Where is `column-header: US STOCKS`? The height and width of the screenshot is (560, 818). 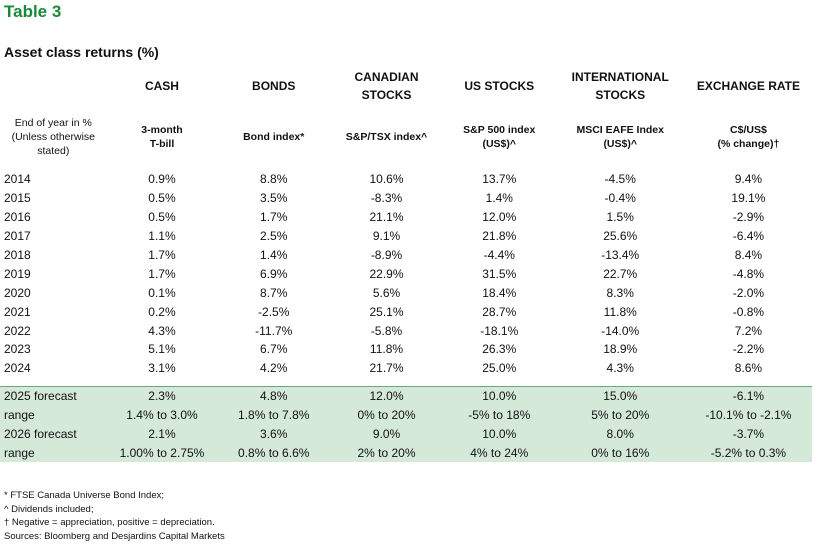
column-header: US STOCKS is located at coordinates (499, 86).